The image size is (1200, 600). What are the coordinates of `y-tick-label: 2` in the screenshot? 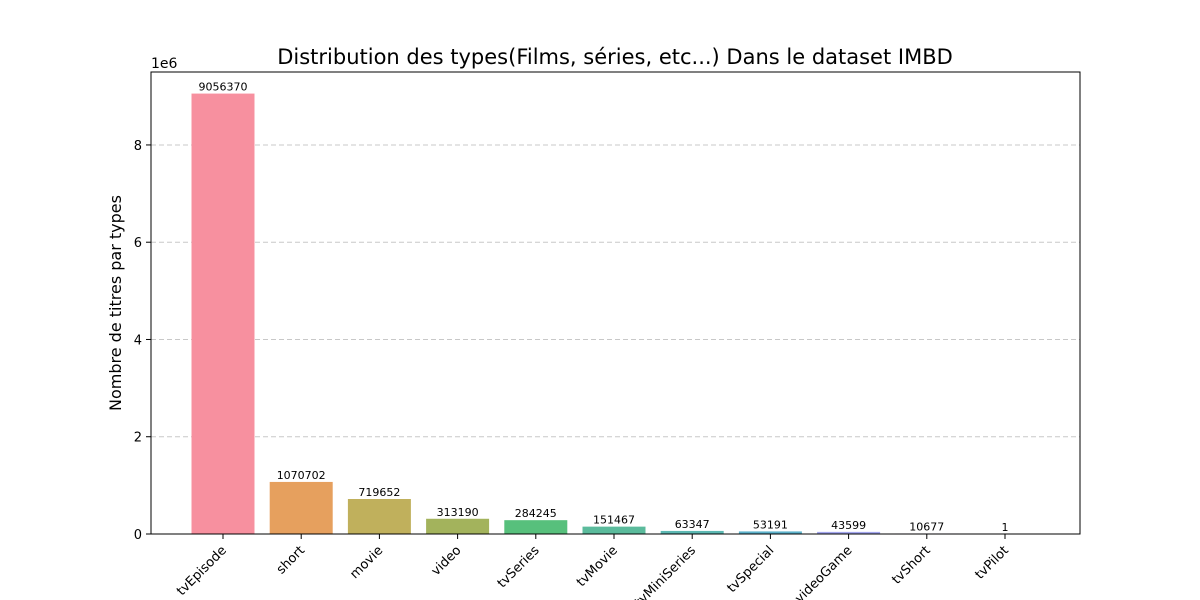 It's located at (138, 438).